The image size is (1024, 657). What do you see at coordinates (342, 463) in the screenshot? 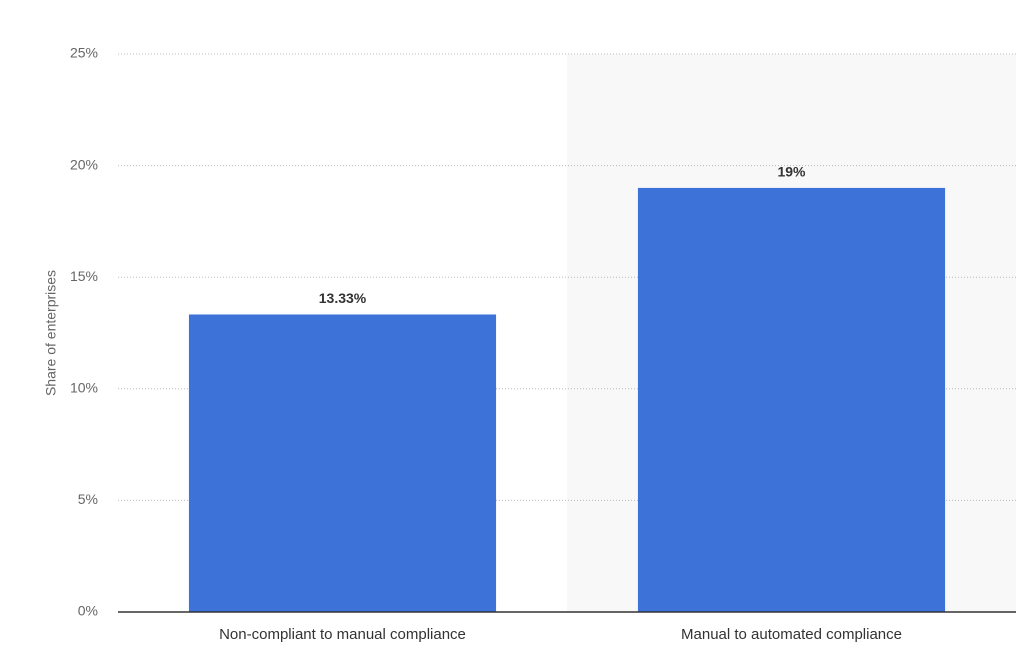
I see `bar` at bounding box center [342, 463].